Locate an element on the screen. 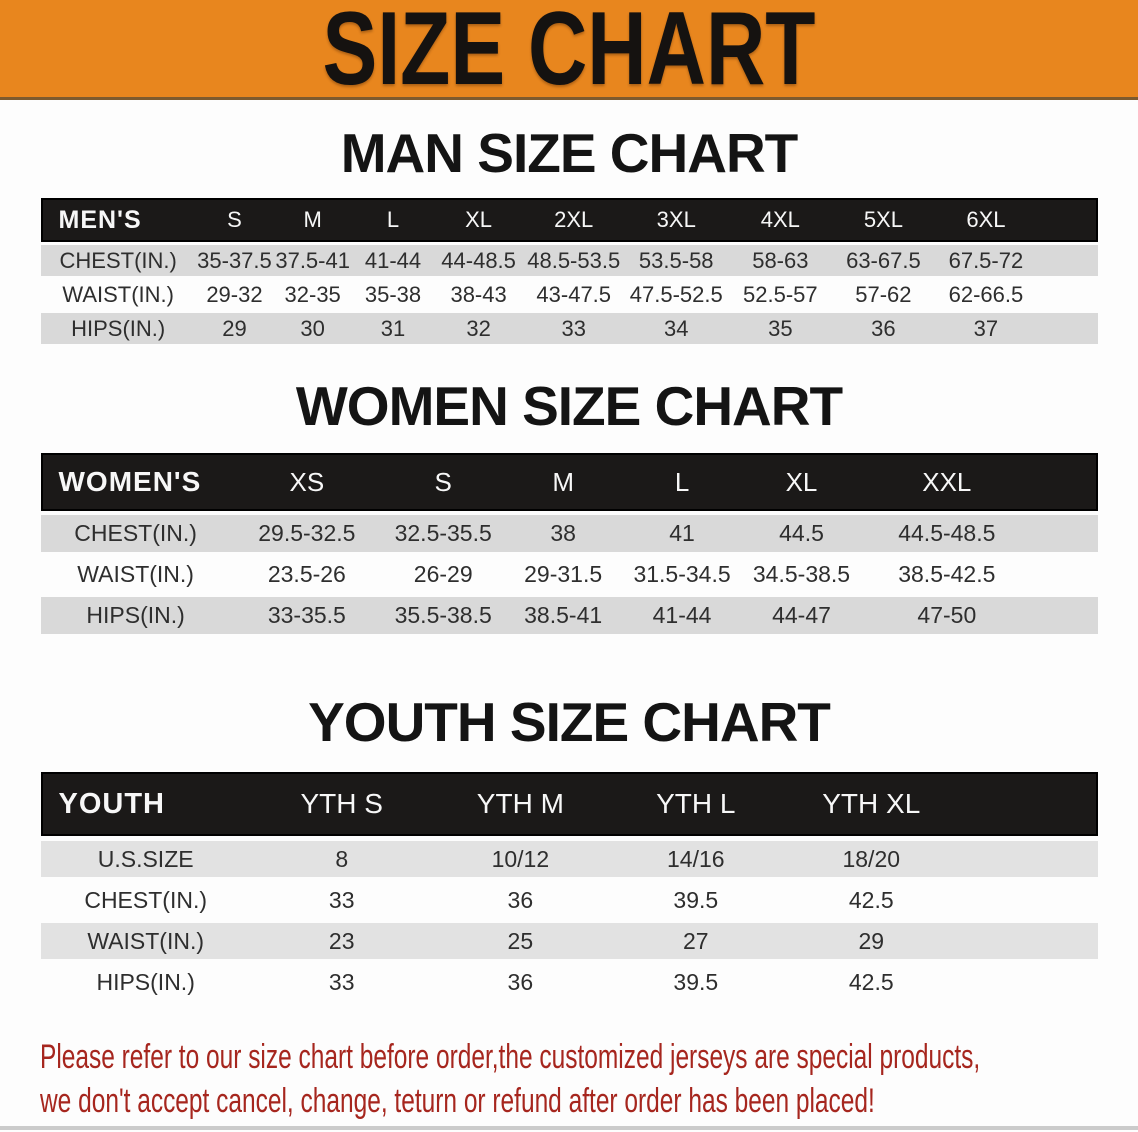  size-value-cell: 23.5-26 is located at coordinates (306, 574).